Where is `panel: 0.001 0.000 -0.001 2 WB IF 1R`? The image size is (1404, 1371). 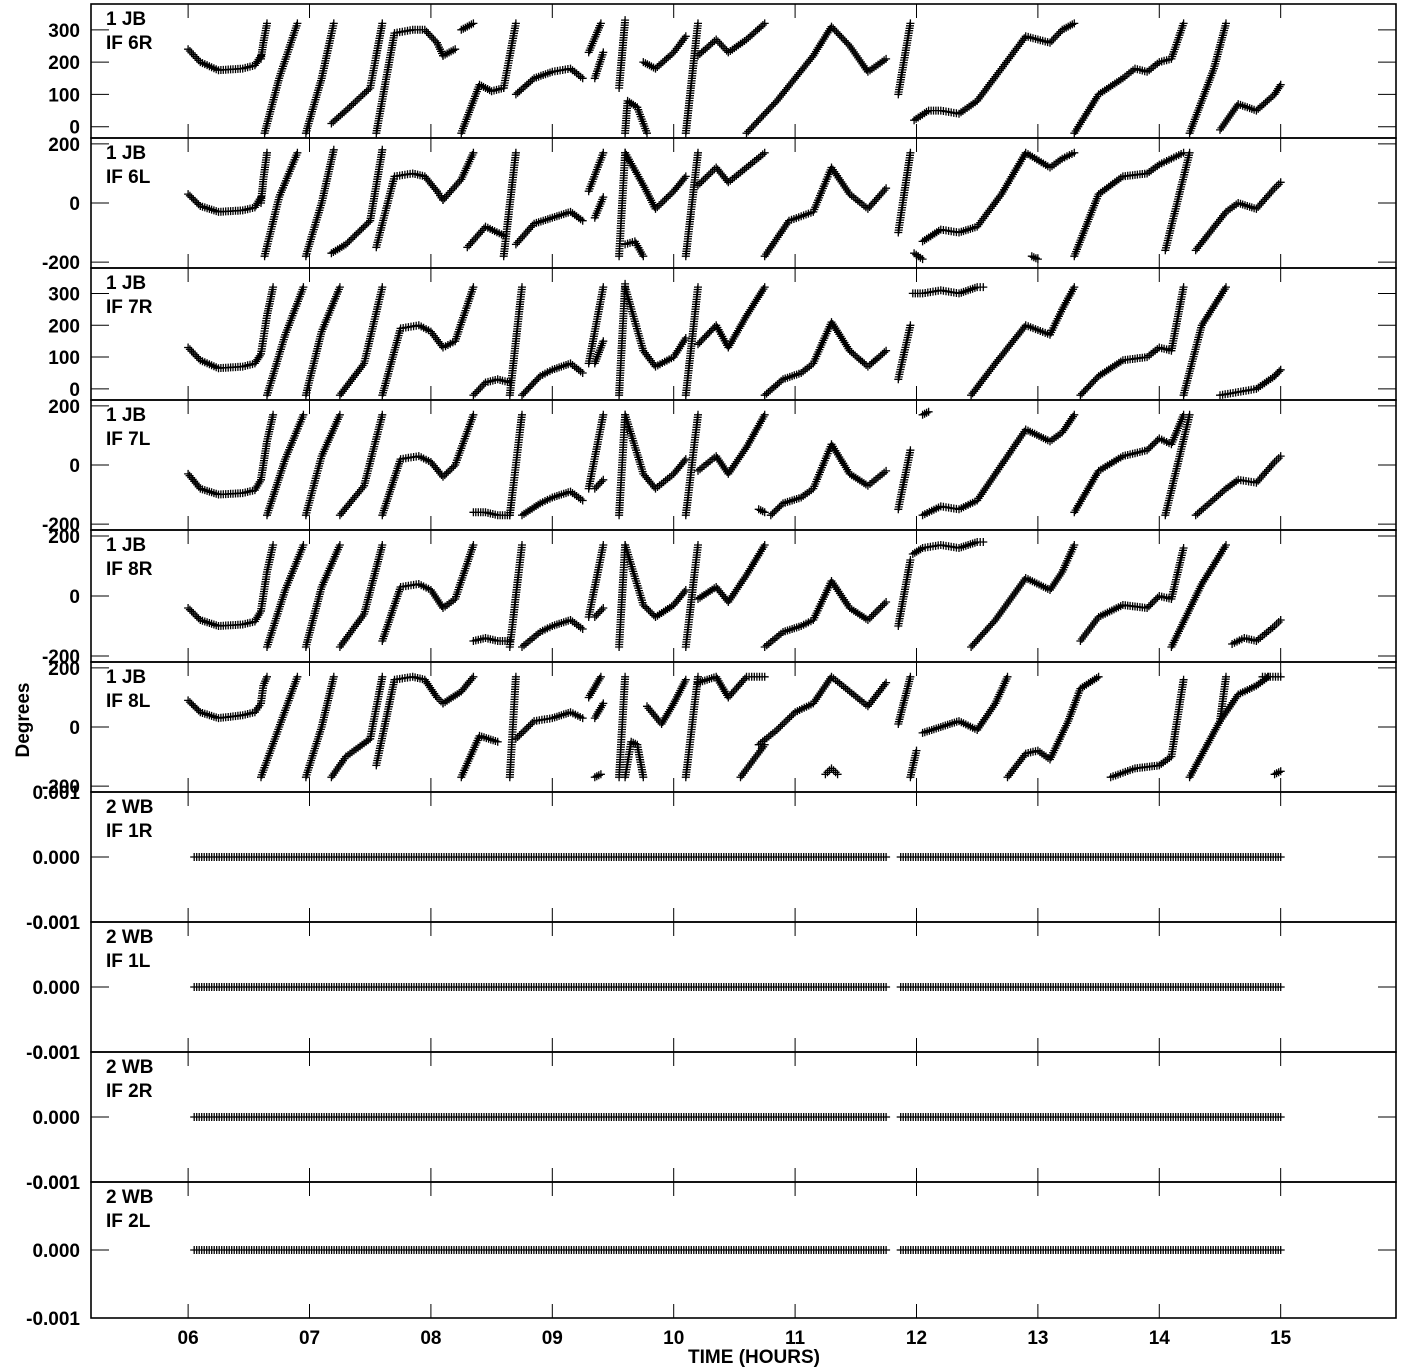 panel: 0.001 0.000 -0.001 2 WB IF 1R is located at coordinates (711, 858).